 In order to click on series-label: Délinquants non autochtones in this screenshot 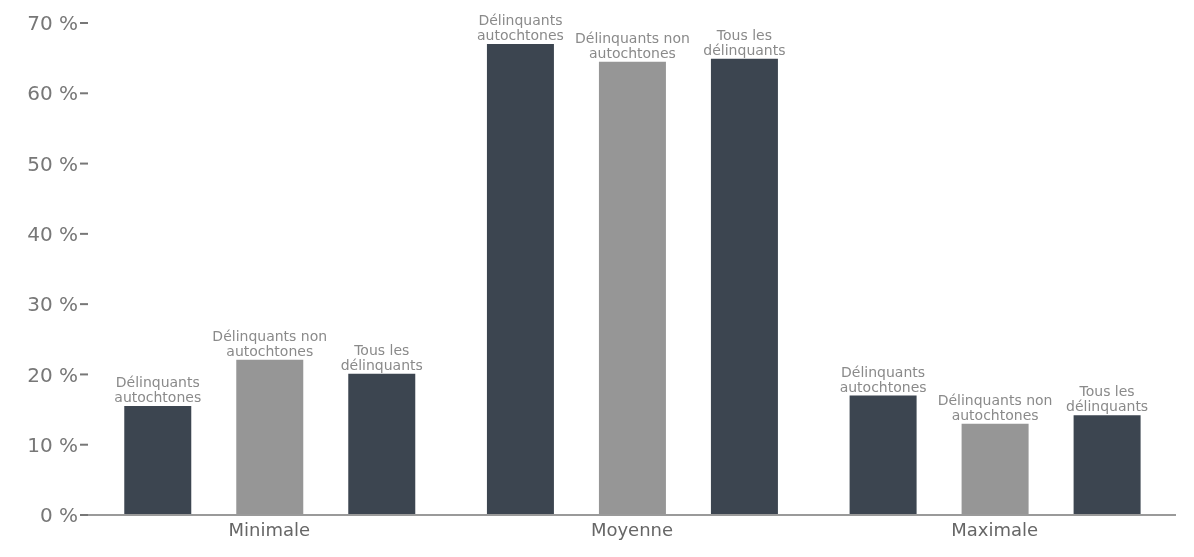, I will do `click(270, 343)`.